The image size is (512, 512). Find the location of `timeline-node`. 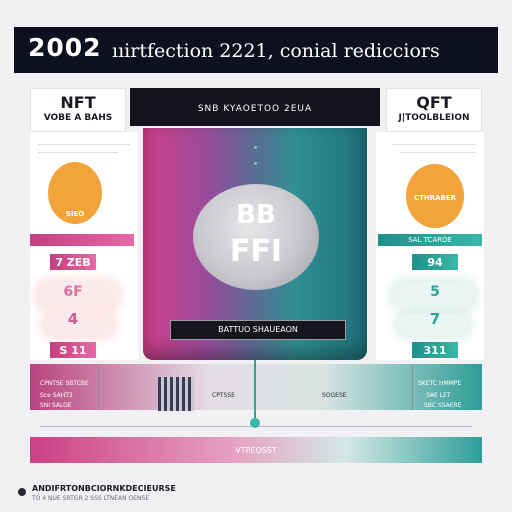

timeline-node is located at coordinates (255, 423).